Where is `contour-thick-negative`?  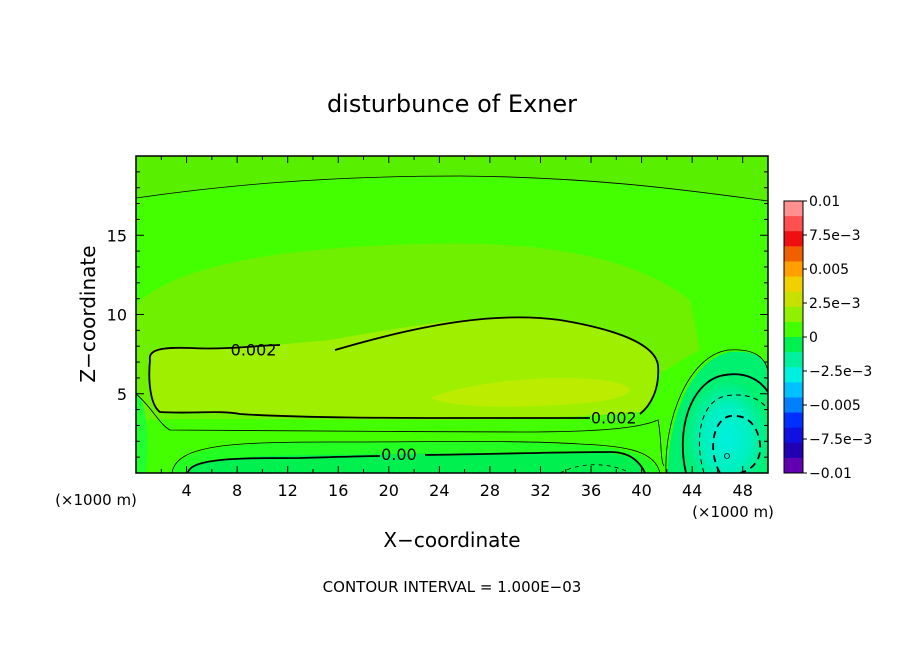
contour-thick-negative is located at coordinates (724, 423).